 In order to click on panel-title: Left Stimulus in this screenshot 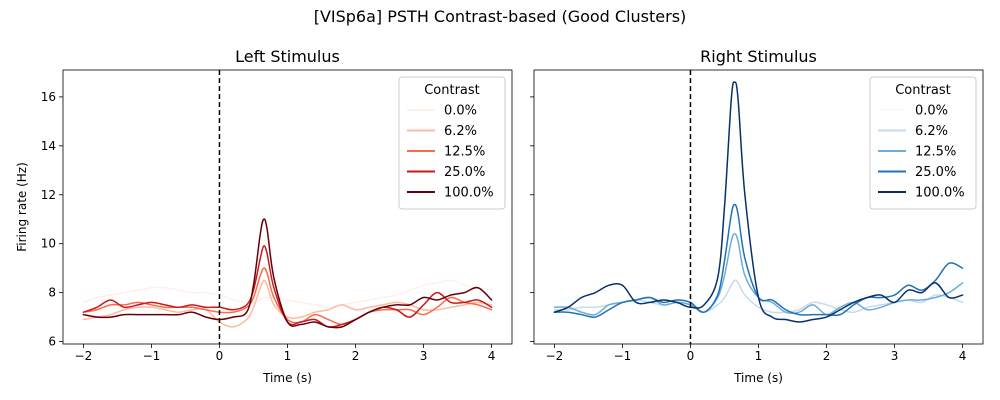, I will do `click(287, 56)`.